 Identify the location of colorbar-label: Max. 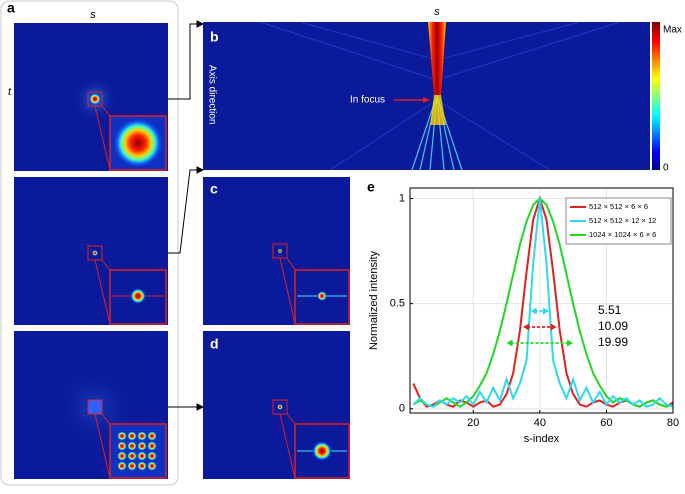
(672, 30).